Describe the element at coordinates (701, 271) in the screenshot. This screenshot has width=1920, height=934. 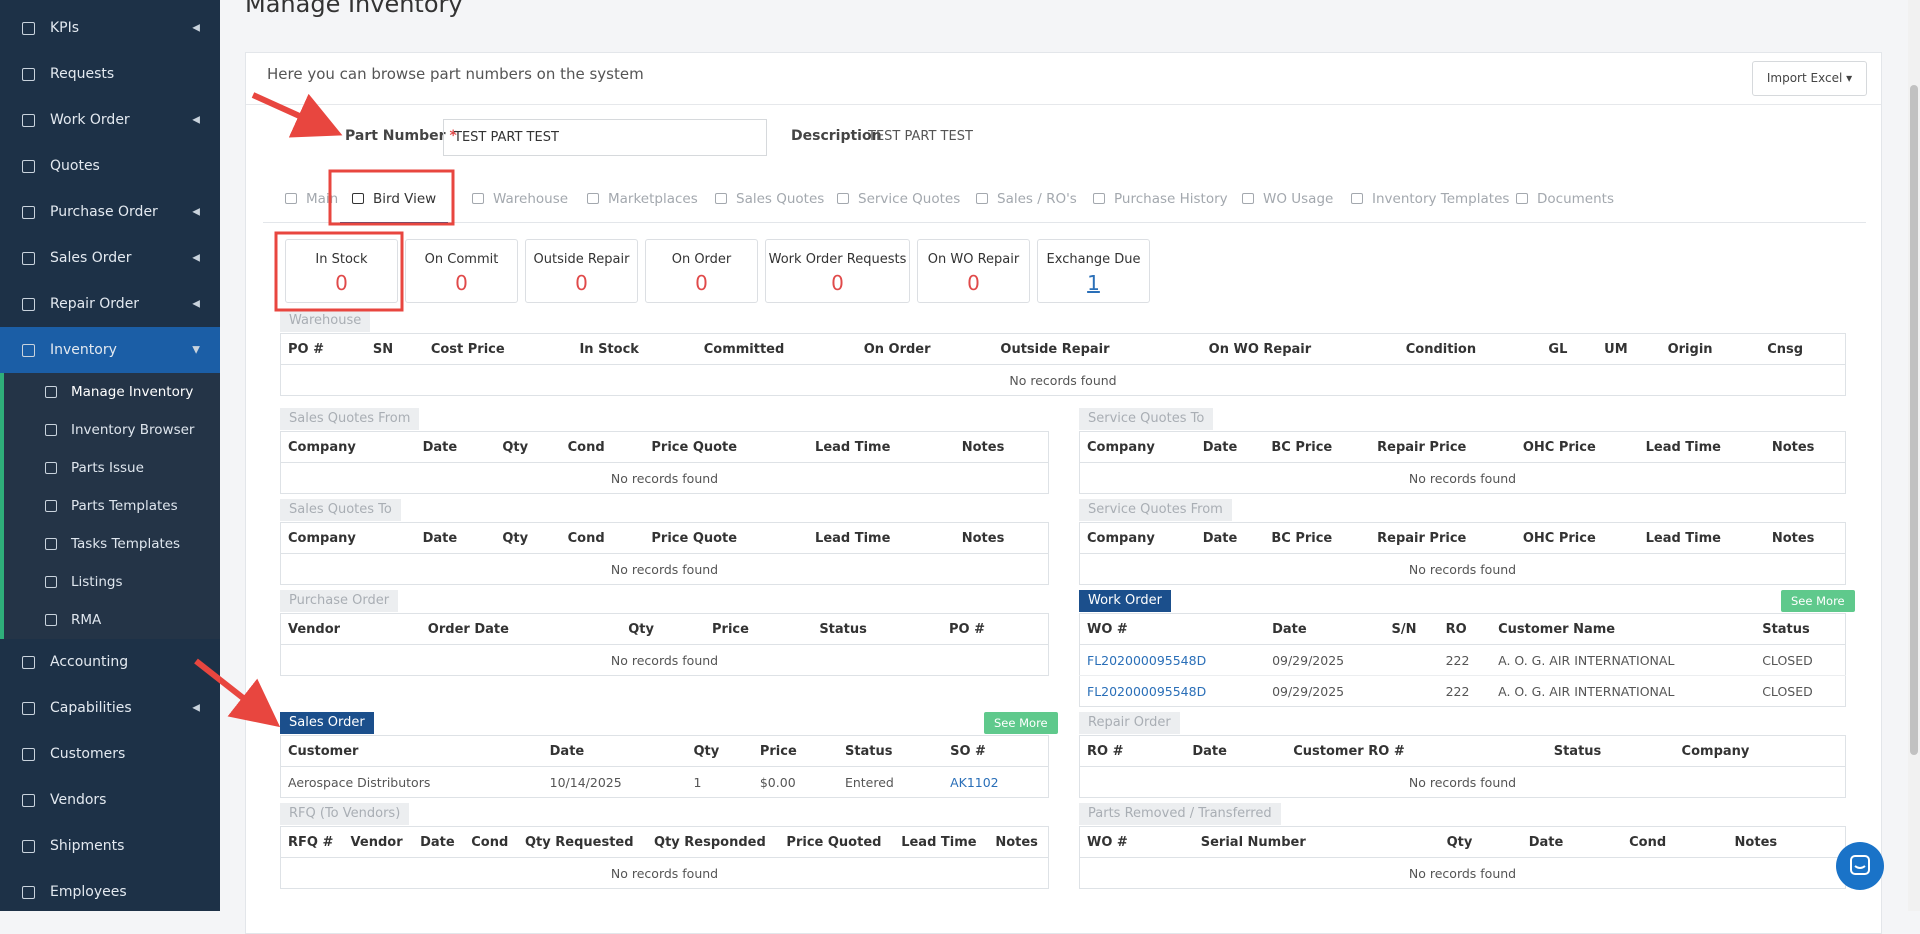
I see `stat-box: On Order 0` at that location.